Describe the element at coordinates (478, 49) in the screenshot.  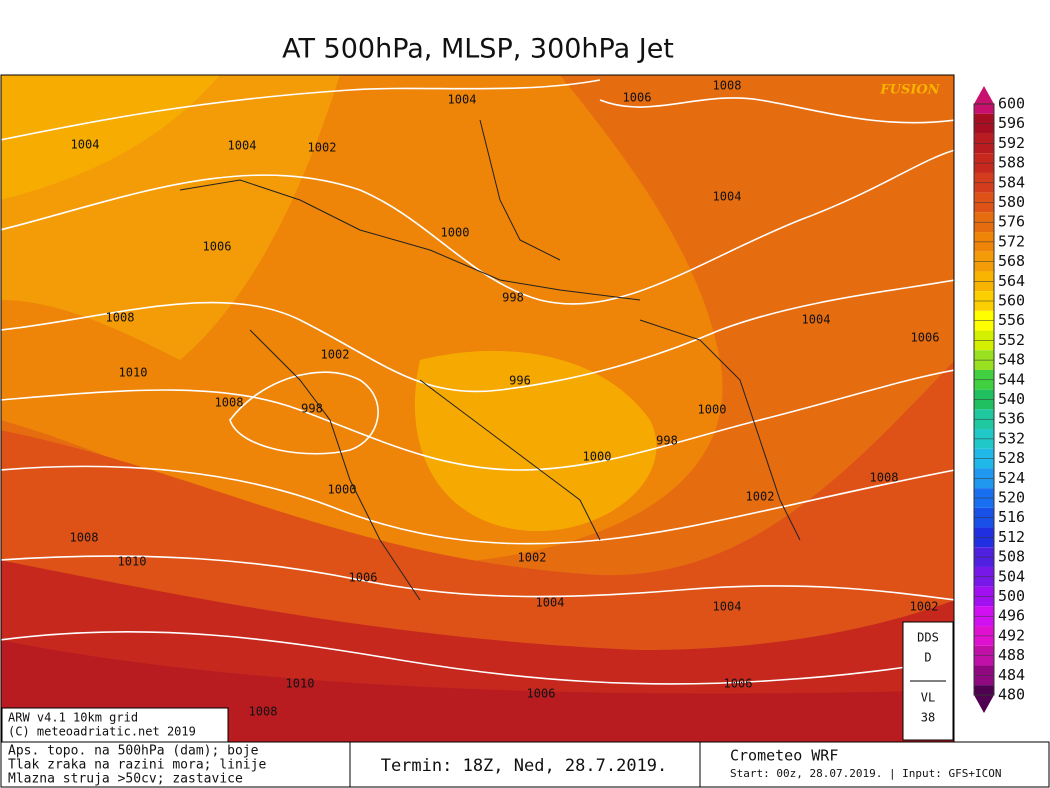
I see `map-title: AT 500hPa, MLSP, 300hPa Jet` at that location.